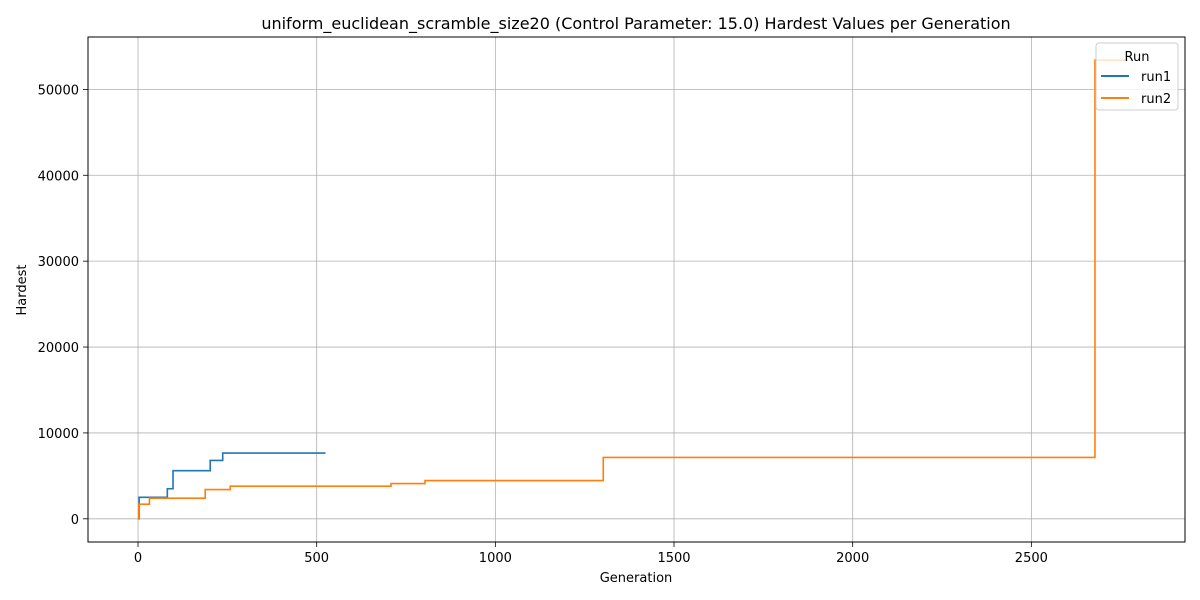  Describe the element at coordinates (852, 558) in the screenshot. I see `x-tick-label: 2000` at that location.